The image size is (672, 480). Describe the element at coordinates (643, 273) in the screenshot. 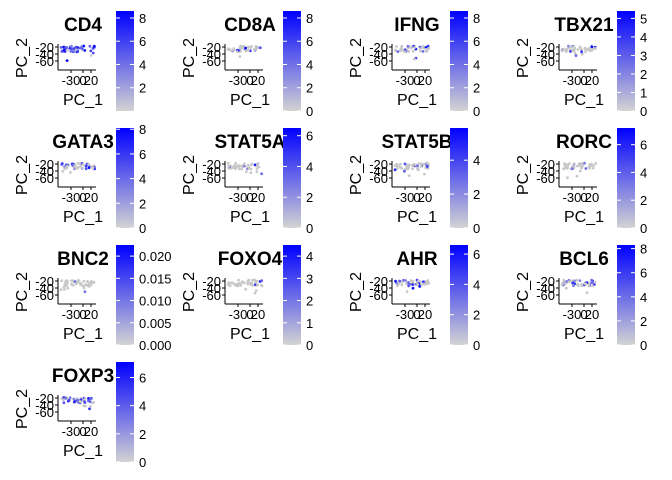

I see `colorbar-label: 6` at that location.